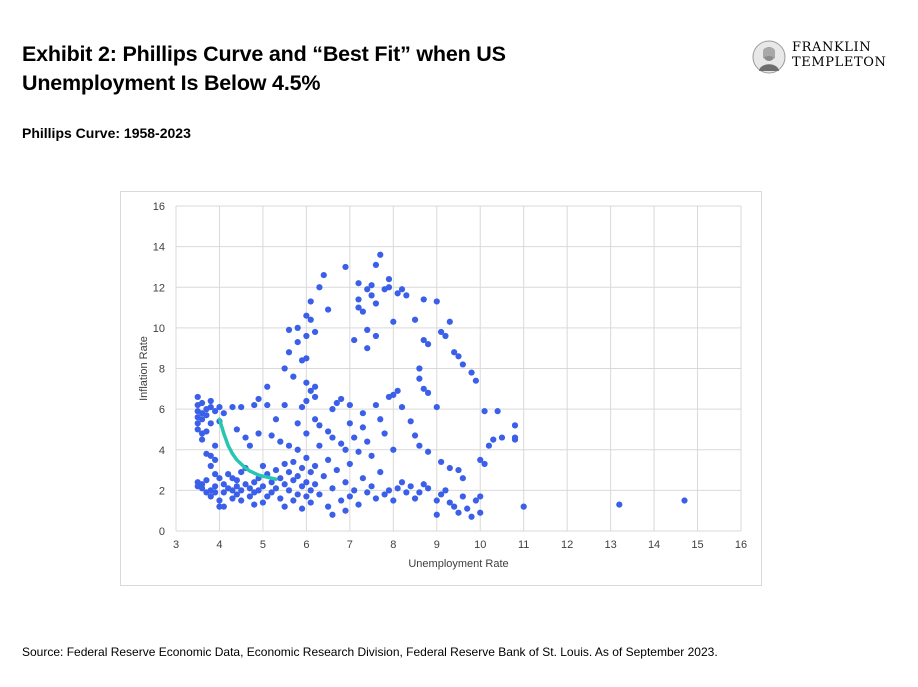 Image resolution: width=918 pixels, height=687 pixels. I want to click on logo-line-2: TEMPLETON, so click(839, 62).